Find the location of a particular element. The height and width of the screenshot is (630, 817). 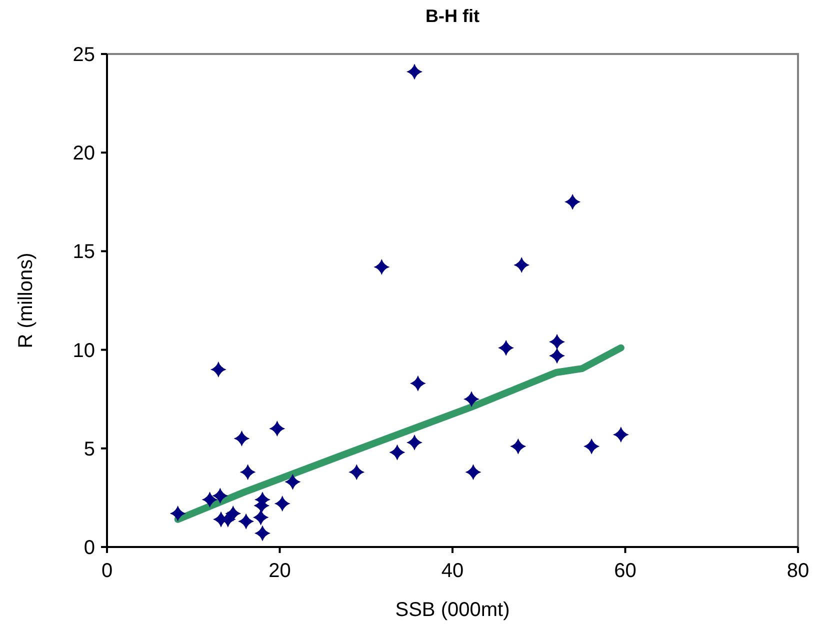

x-tick-label: 0 is located at coordinates (107, 571).